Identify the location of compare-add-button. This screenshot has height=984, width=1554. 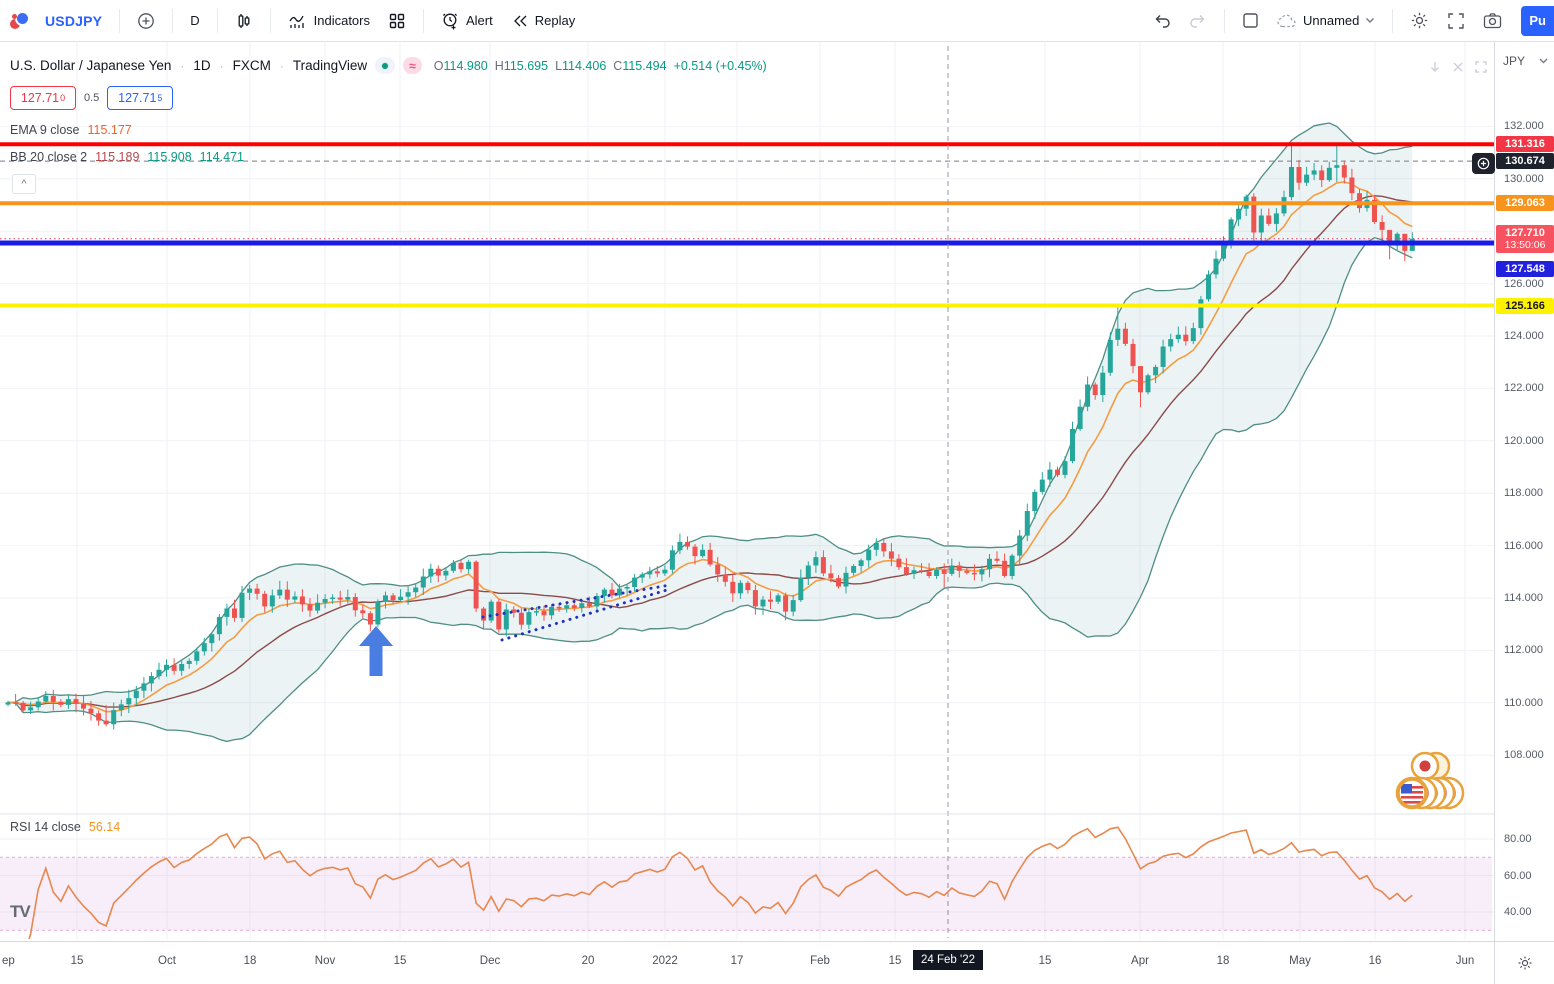
(146, 21).